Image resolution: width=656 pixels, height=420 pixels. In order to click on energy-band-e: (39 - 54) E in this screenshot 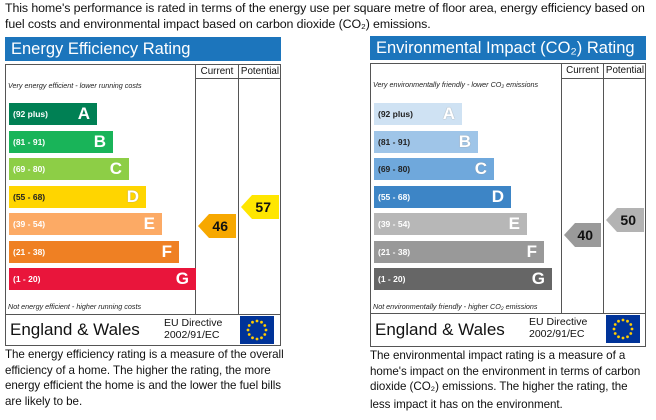, I will do `click(85, 224)`.